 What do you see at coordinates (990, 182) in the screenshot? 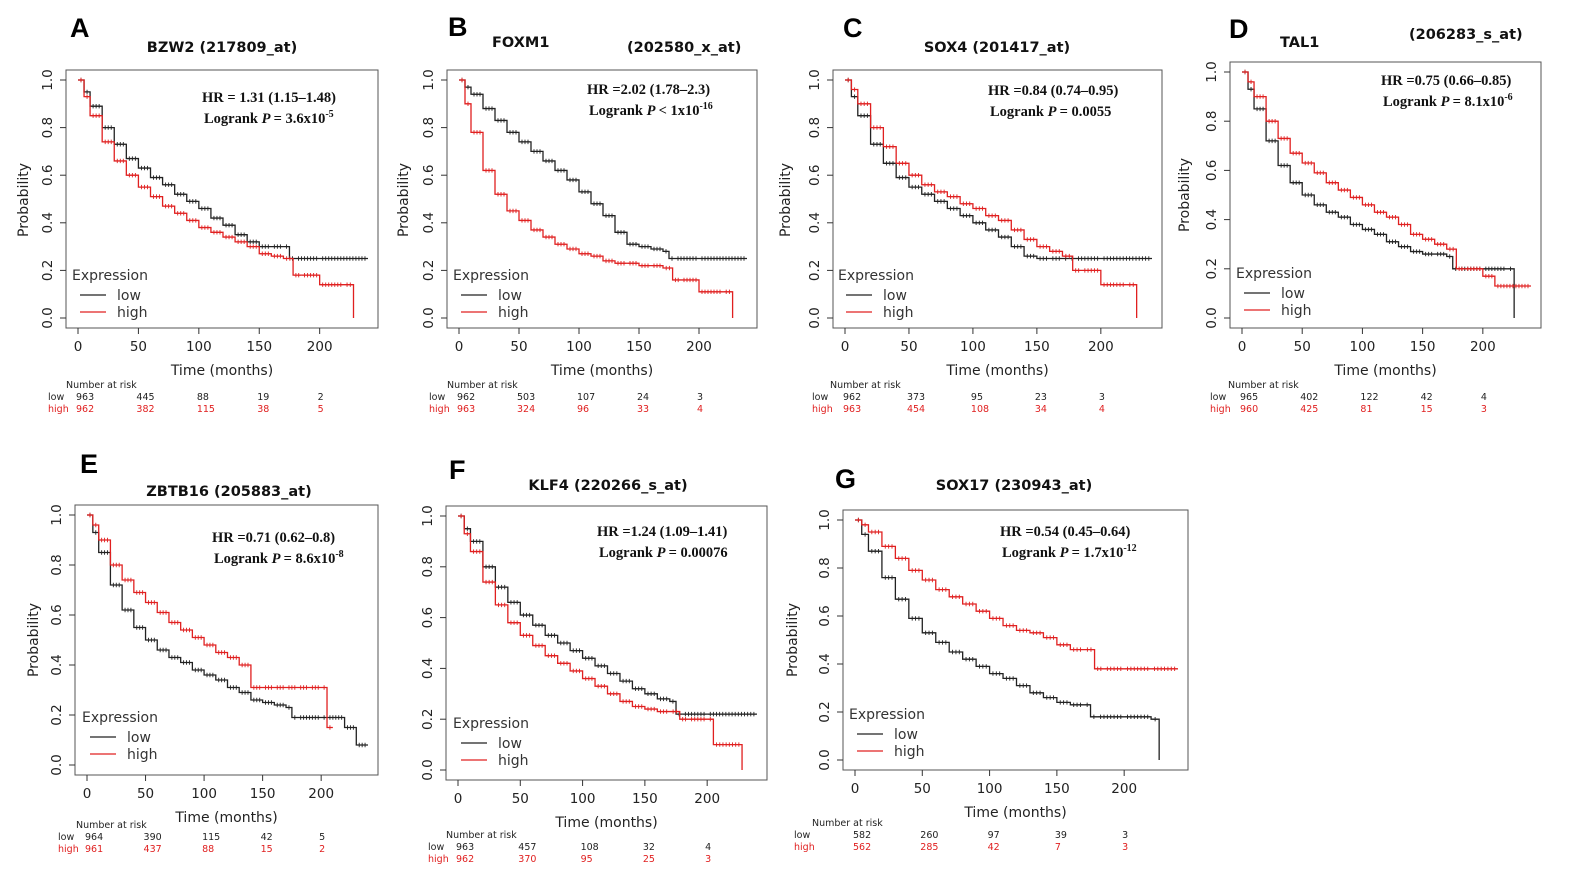
I see `series-high-censor-marks` at bounding box center [990, 182].